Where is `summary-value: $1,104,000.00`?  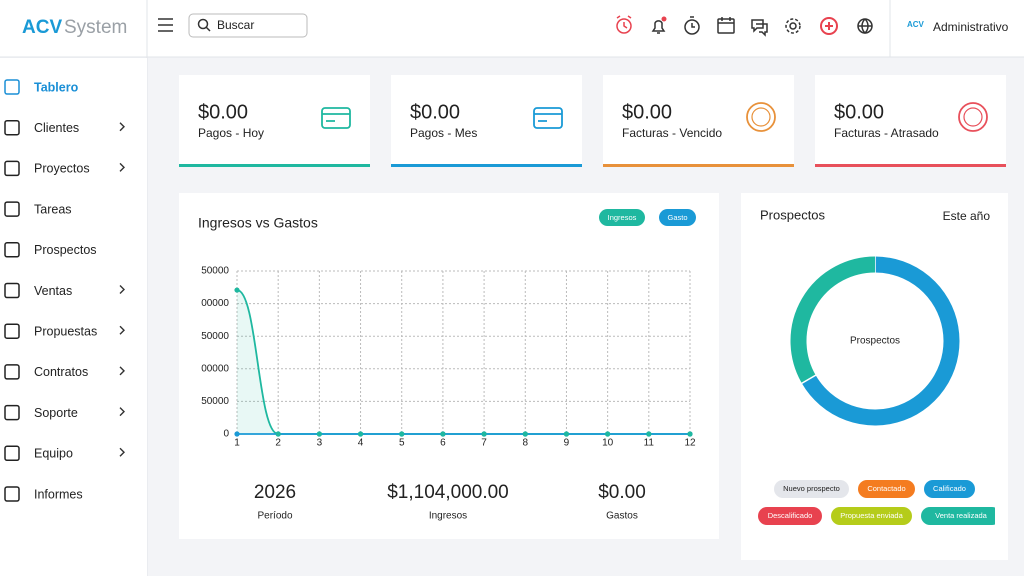
summary-value: $1,104,000.00 is located at coordinates (448, 492).